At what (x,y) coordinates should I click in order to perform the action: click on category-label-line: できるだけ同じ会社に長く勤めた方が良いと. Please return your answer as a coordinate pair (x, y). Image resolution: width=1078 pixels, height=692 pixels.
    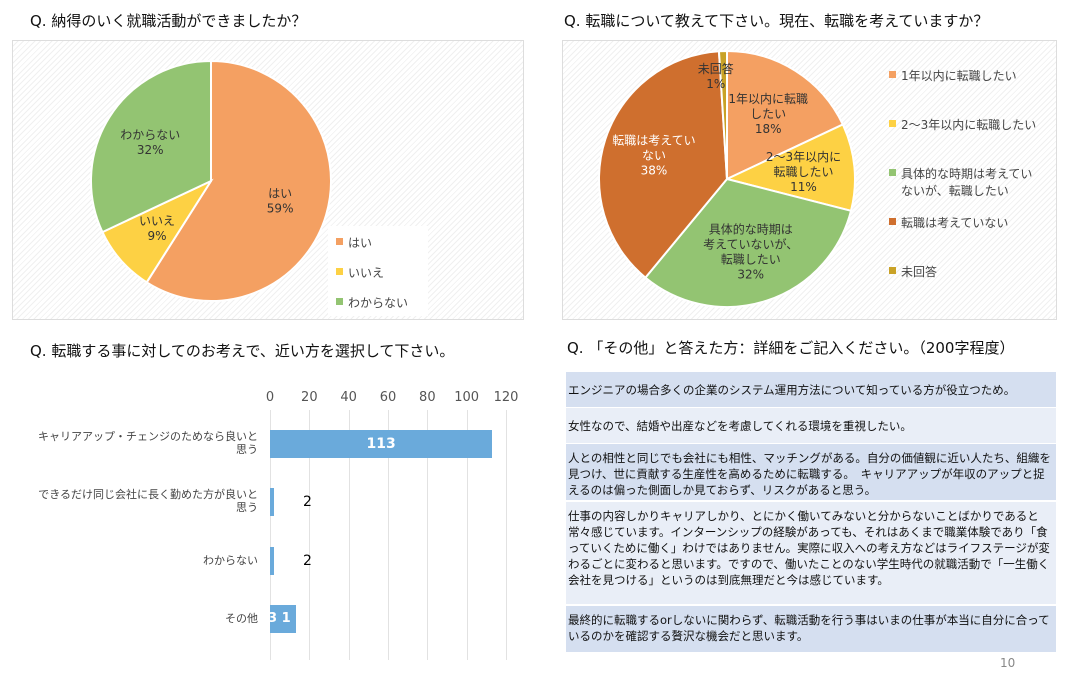
    Looking at the image, I should click on (148, 494).